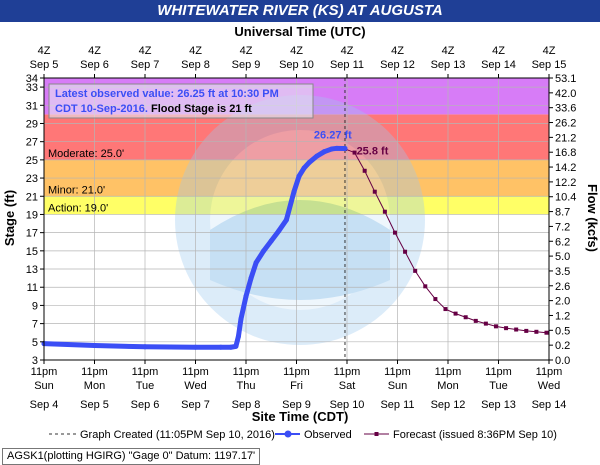 The height and width of the screenshot is (465, 600). What do you see at coordinates (32, 288) in the screenshot?
I see `stage-tick-label: 11` at bounding box center [32, 288].